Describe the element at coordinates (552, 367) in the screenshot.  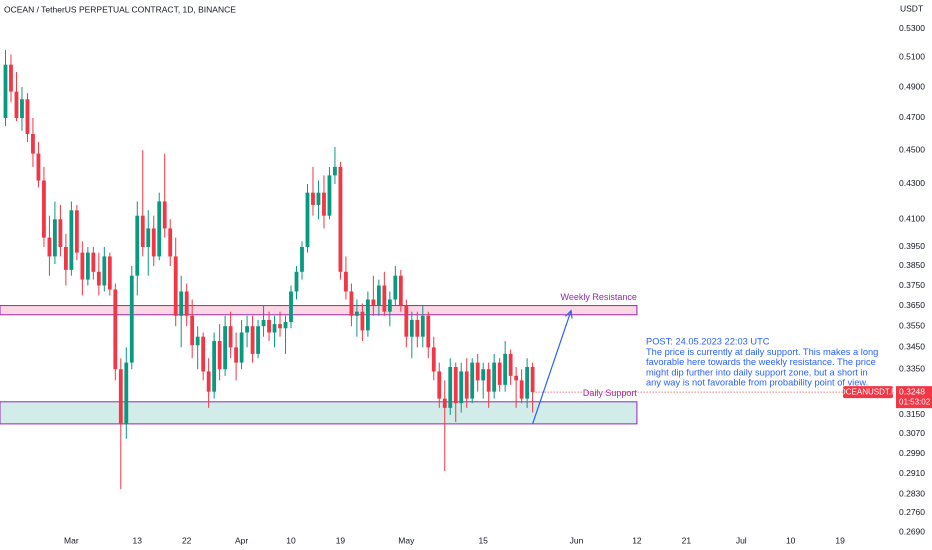
I see `arrow` at that location.